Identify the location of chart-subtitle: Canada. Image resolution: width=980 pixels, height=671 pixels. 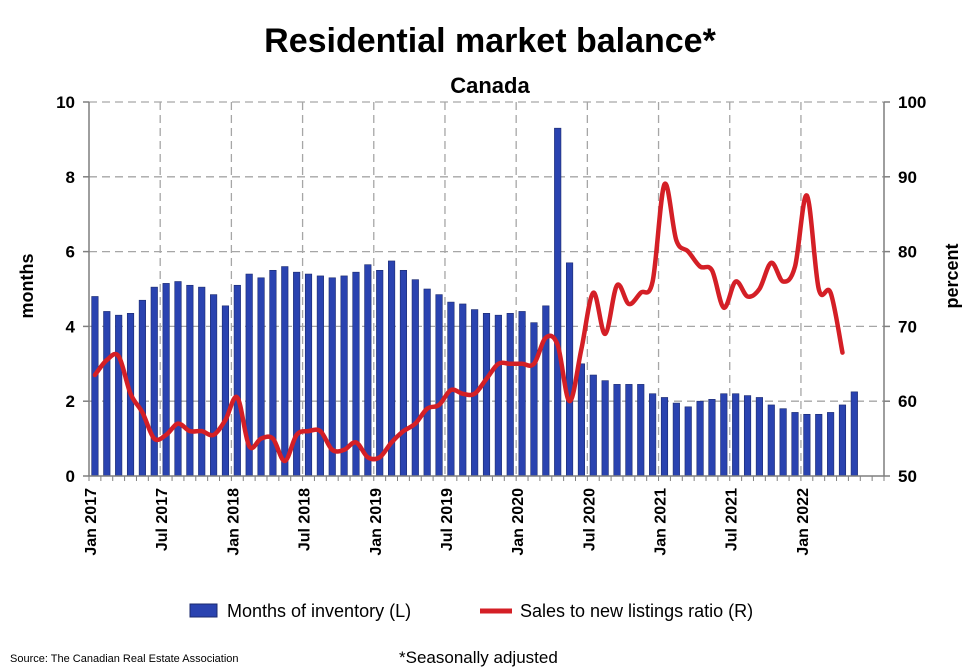
(490, 85).